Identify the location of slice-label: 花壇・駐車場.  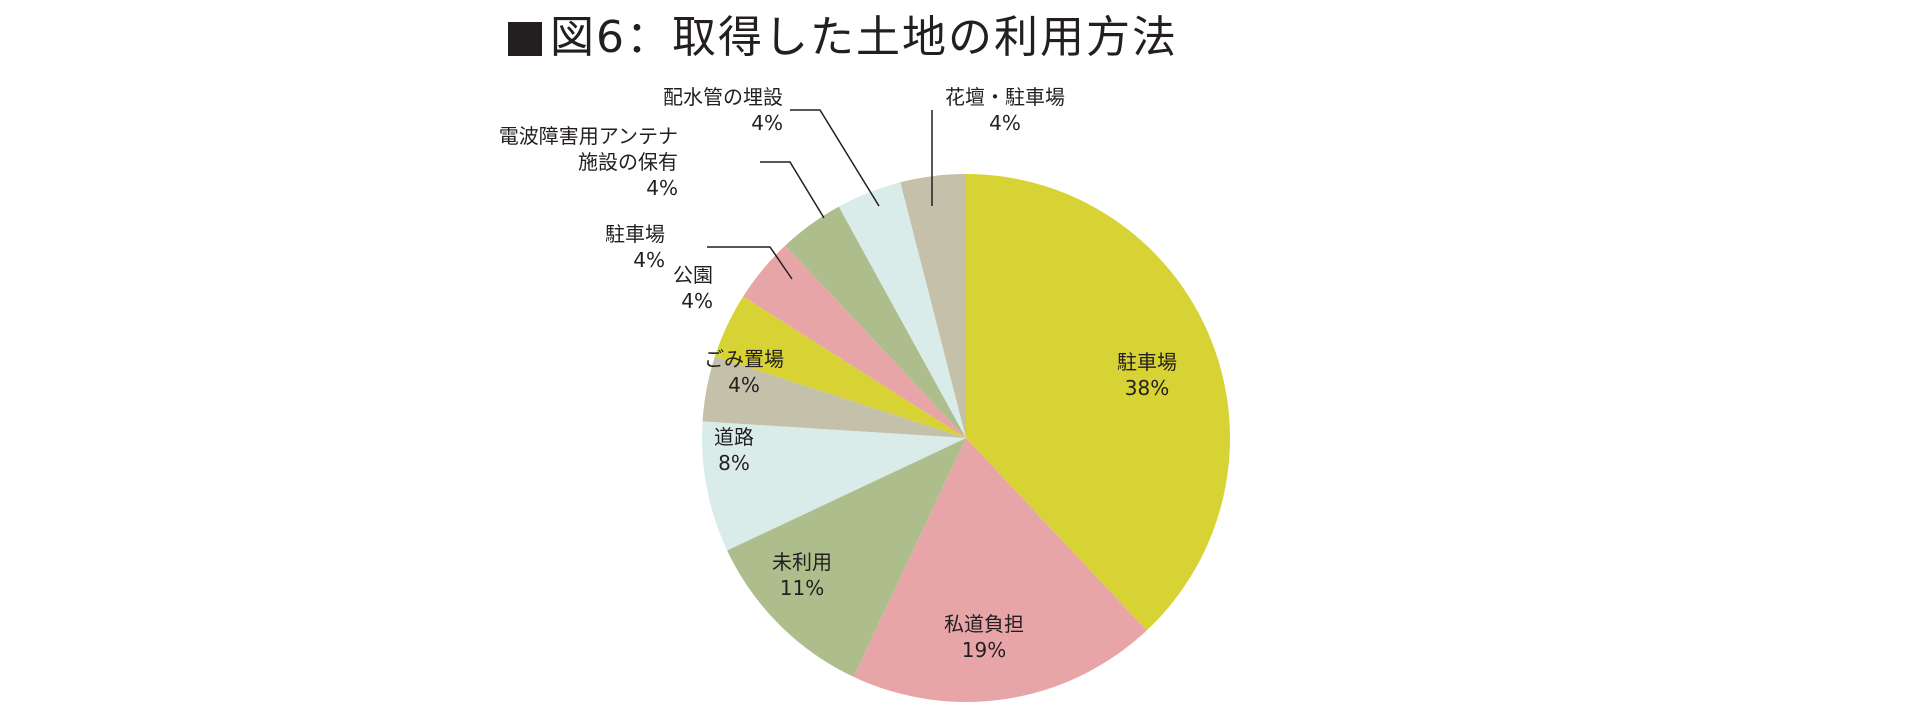
(1005, 97).